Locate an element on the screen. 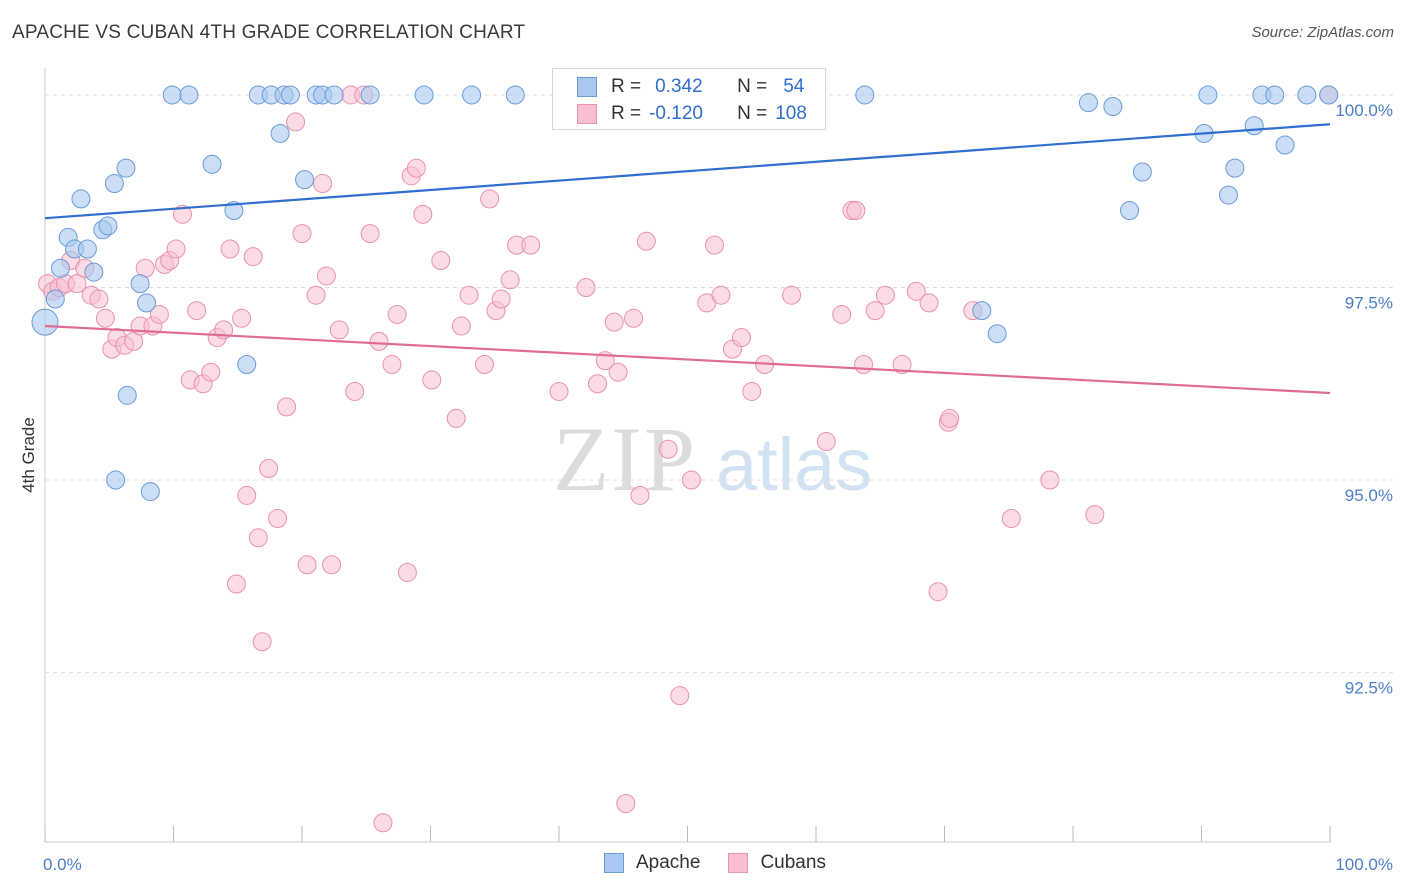 Image resolution: width=1406 pixels, height=892 pixels. apache-n-value: 54 is located at coordinates (794, 86).